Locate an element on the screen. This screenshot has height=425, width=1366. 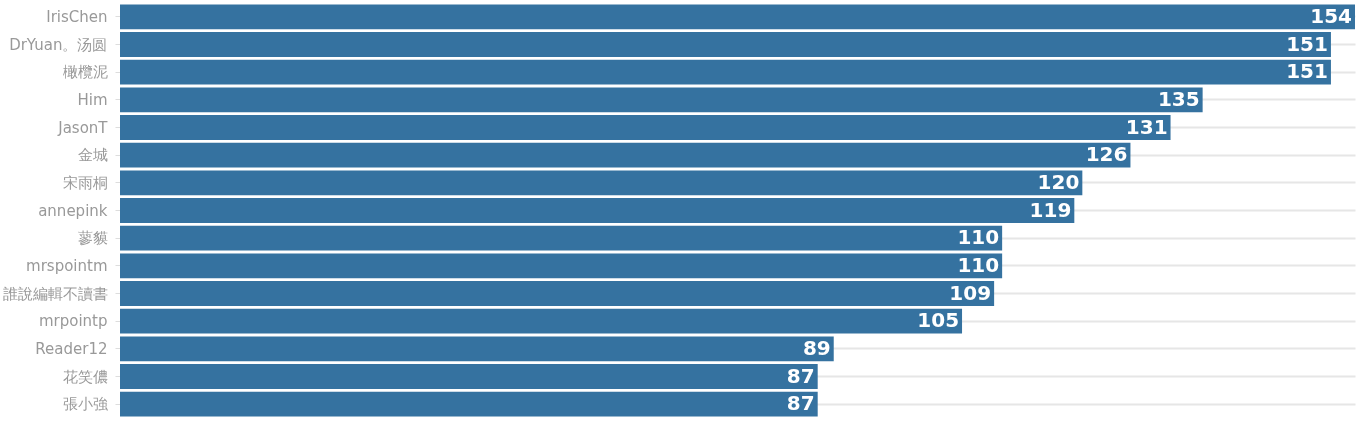
y-tick-label: 蓼貘 is located at coordinates (92, 238).